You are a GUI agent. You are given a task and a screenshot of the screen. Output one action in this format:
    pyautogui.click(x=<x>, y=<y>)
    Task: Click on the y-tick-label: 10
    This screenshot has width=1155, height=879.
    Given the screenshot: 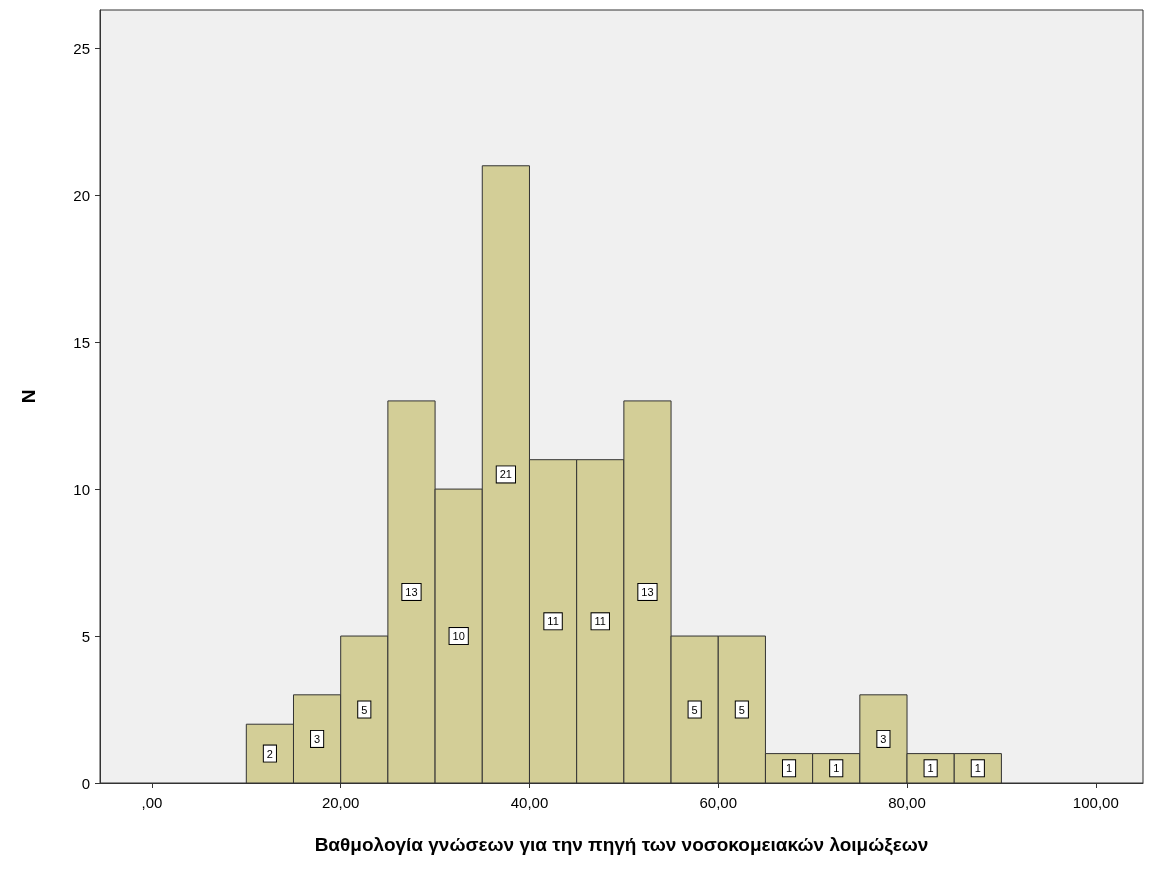 What is the action you would take?
    pyautogui.click(x=81, y=489)
    